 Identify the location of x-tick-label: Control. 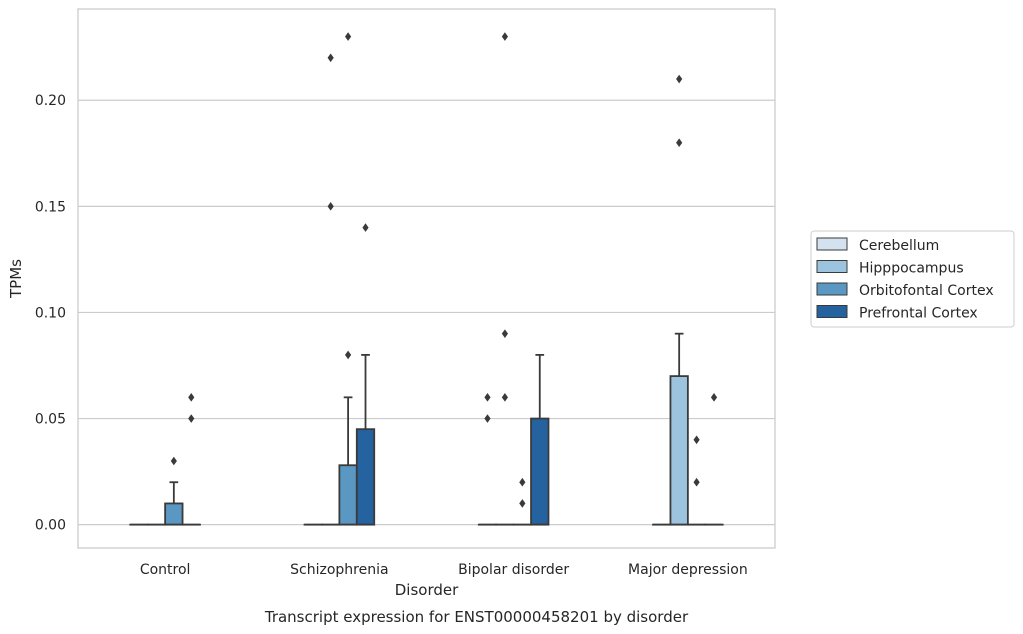
(165, 570).